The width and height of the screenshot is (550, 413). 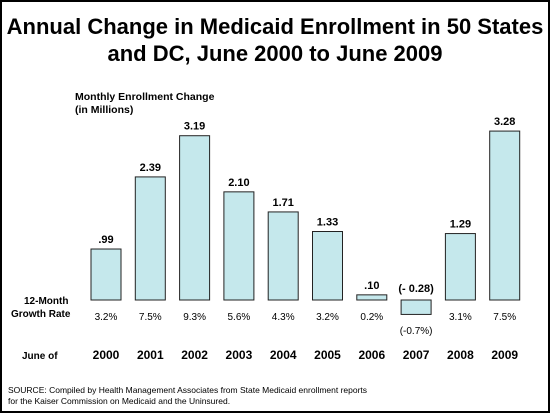 I want to click on value-label-2004: 1.71, so click(x=282, y=203).